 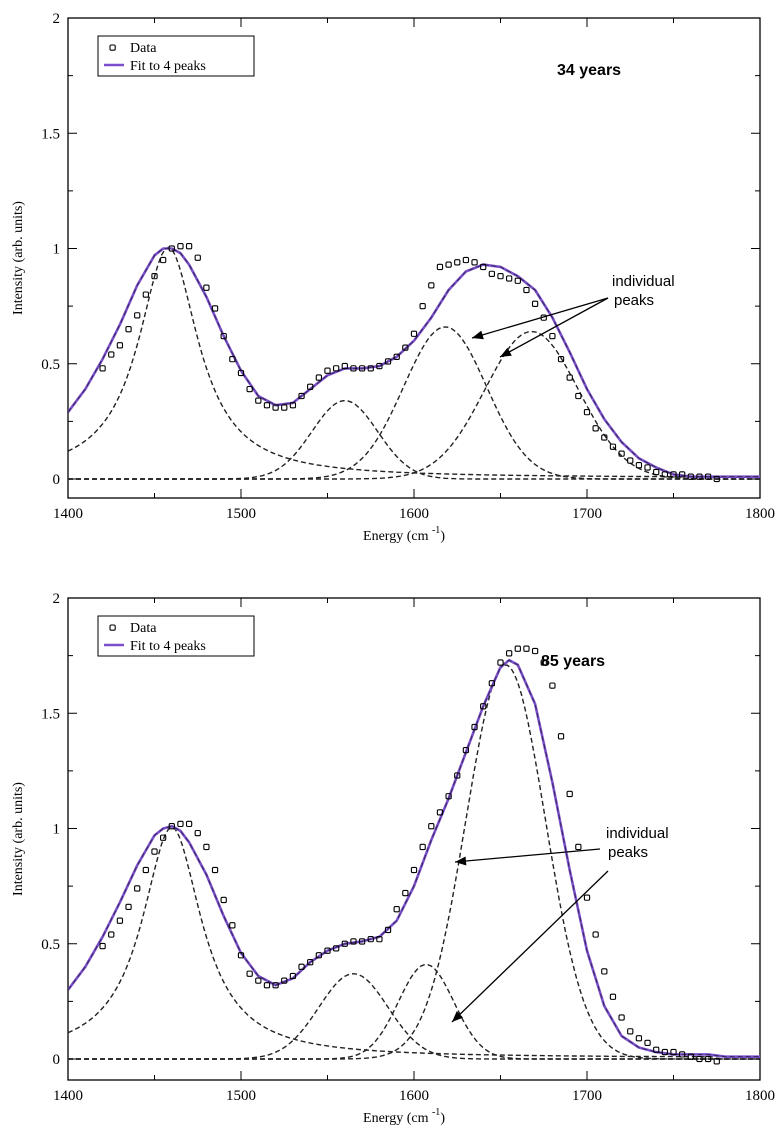 I want to click on x-tick-label: 1400, so click(x=68, y=1096).